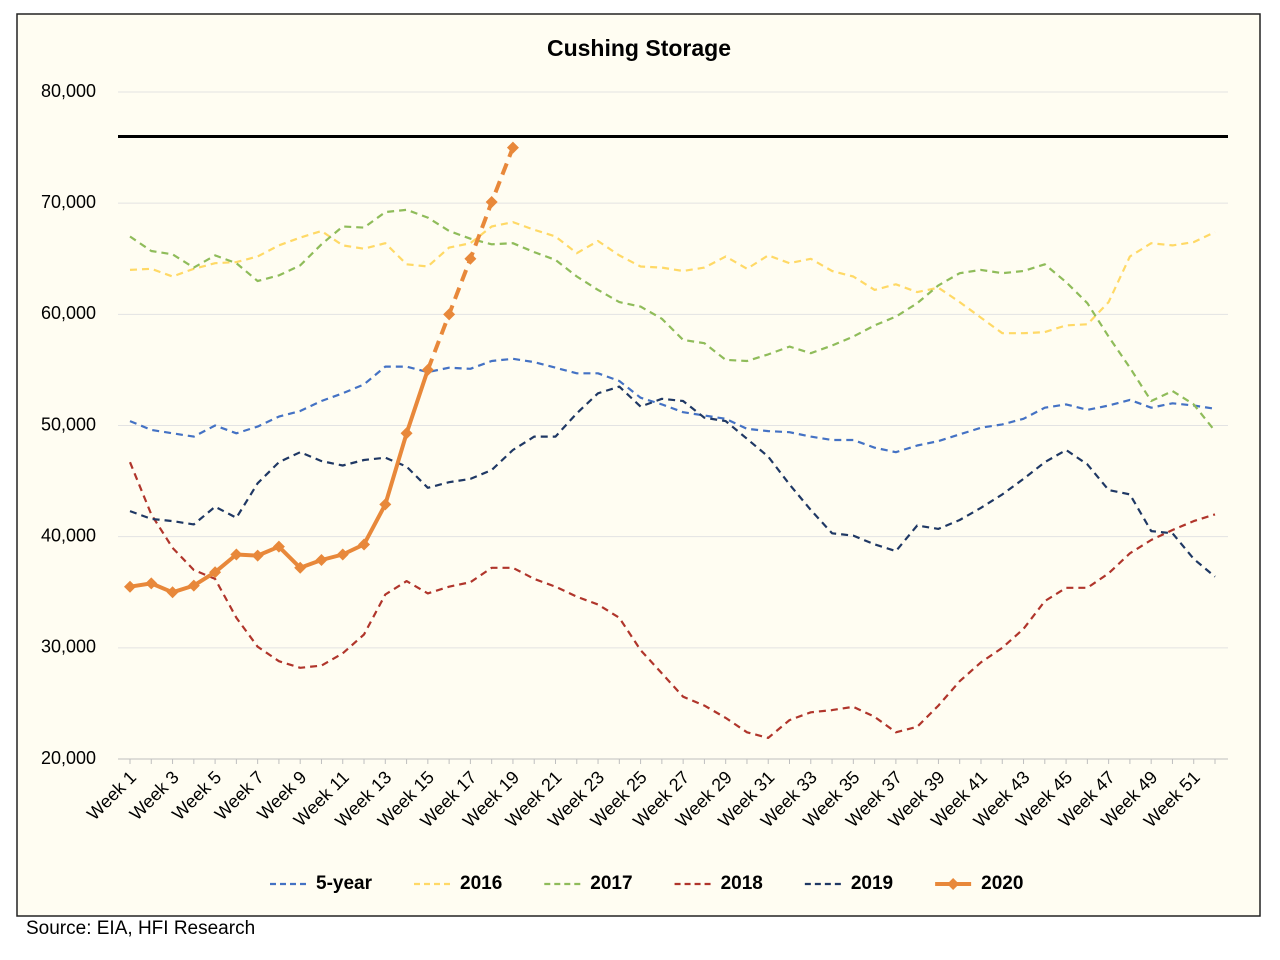 The image size is (1280, 960). What do you see at coordinates (611, 883) in the screenshot?
I see `legend-label: 2017` at bounding box center [611, 883].